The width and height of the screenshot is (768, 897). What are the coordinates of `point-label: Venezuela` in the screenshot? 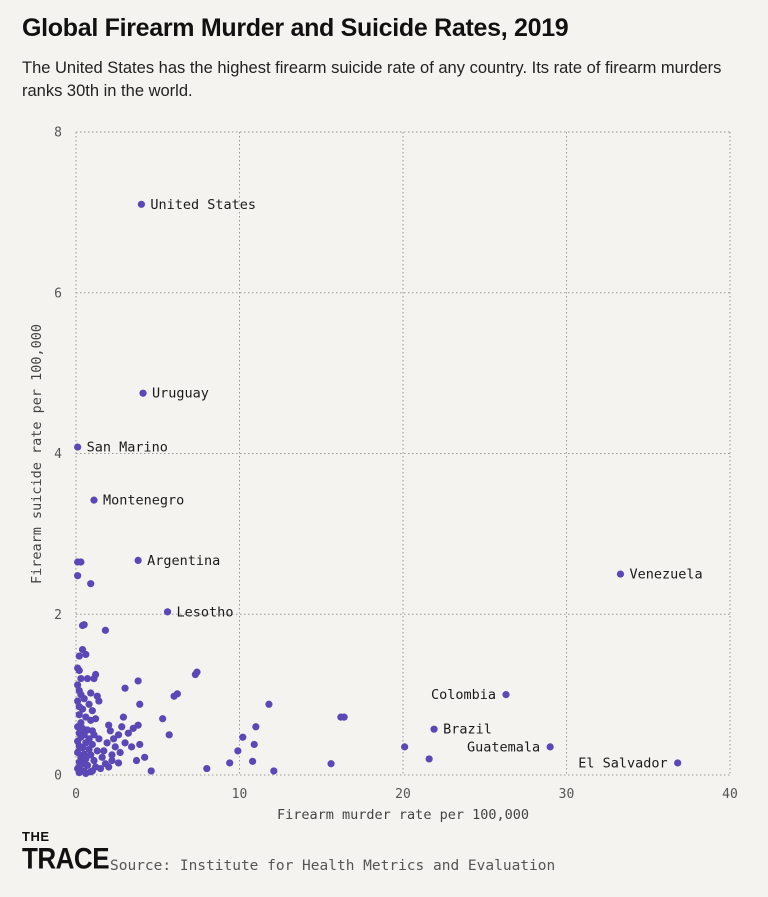 It's located at (665, 575).